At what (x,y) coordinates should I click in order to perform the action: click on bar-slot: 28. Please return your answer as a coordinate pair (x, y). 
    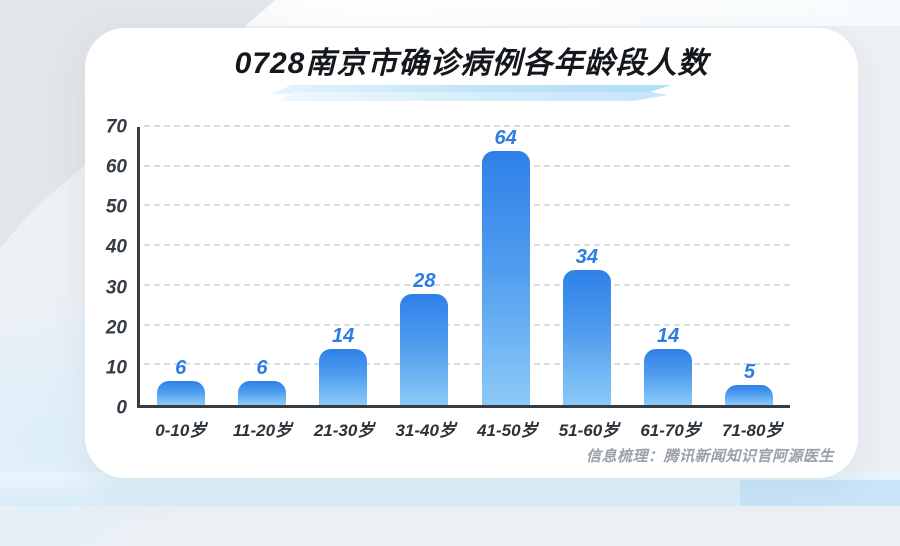
    Looking at the image, I should click on (424, 266).